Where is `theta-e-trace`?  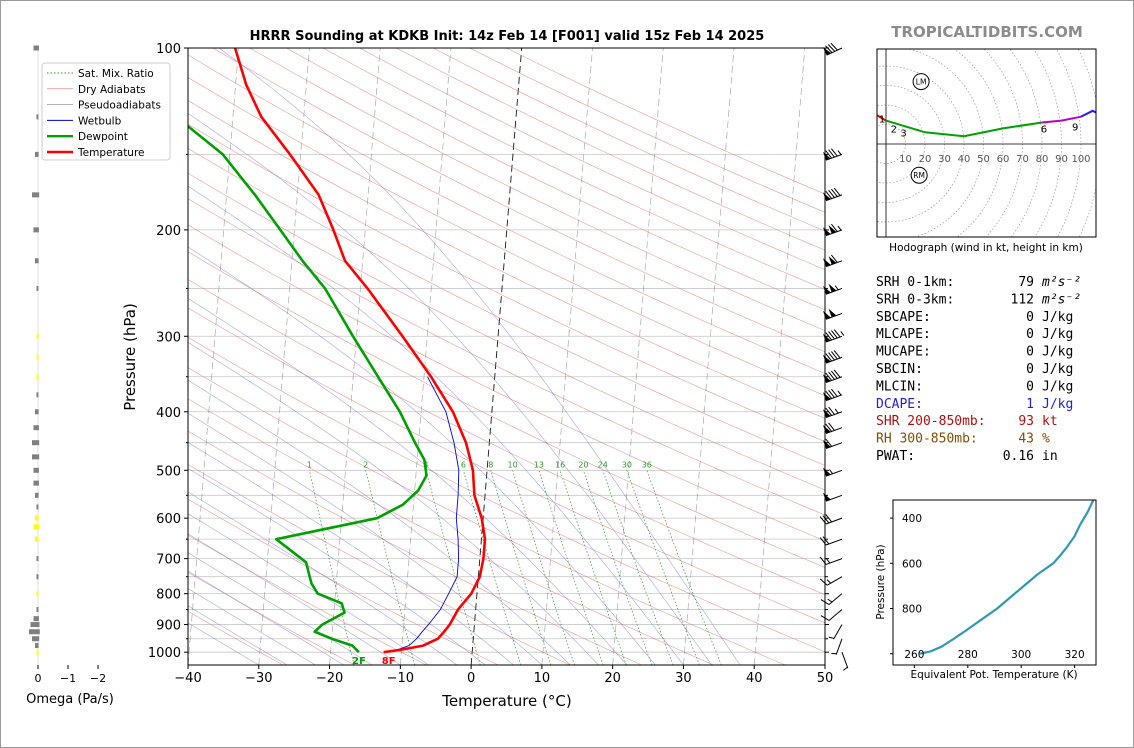 theta-e-trace is located at coordinates (1007, 577).